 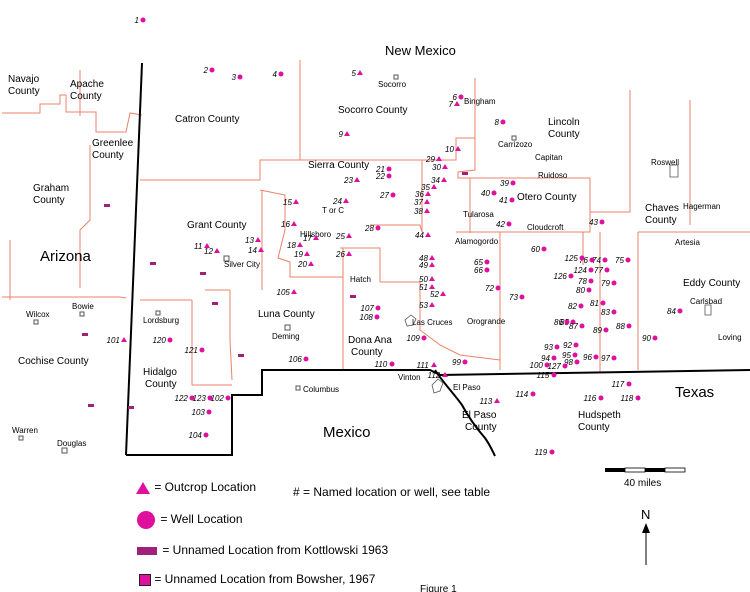 What do you see at coordinates (522, 394) in the screenshot?
I see `location-label-114: 114` at bounding box center [522, 394].